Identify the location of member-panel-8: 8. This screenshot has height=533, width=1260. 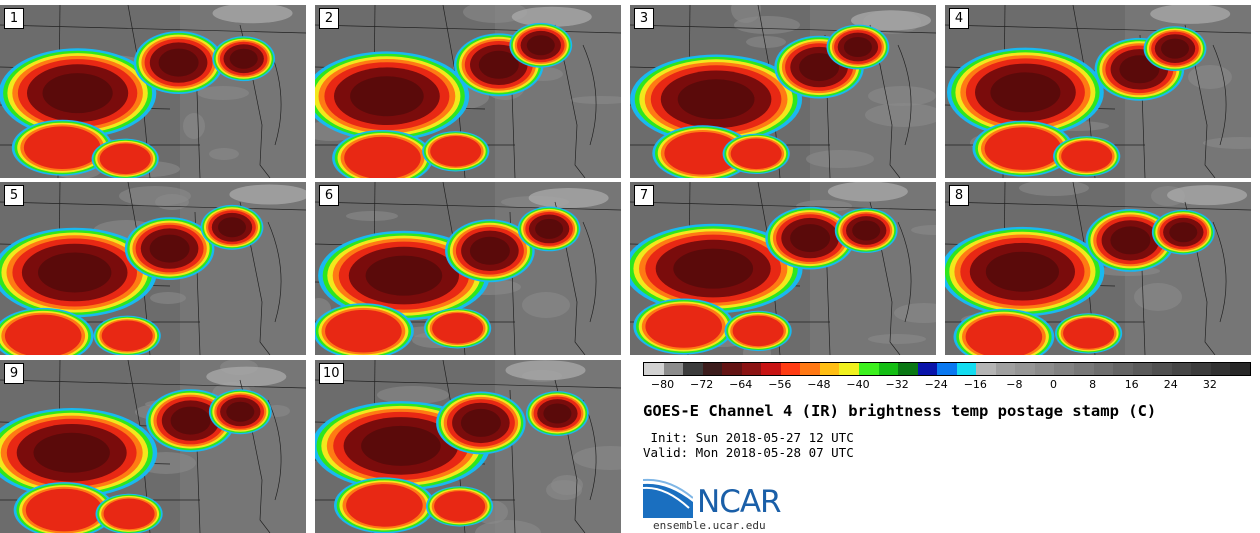
(1098, 268).